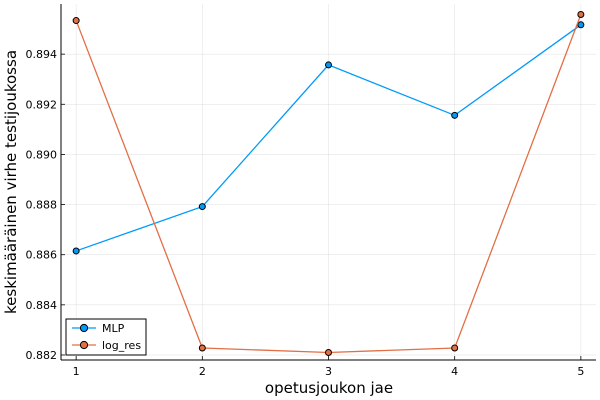 The height and width of the screenshot is (400, 600). Describe the element at coordinates (121, 345) in the screenshot. I see `legend-label-log-res: log_res` at that location.